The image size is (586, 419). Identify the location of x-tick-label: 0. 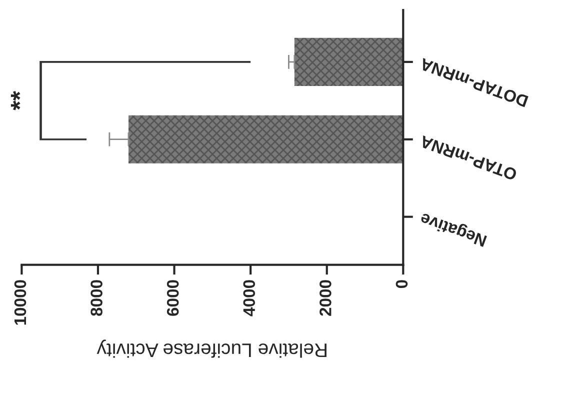
(402, 284).